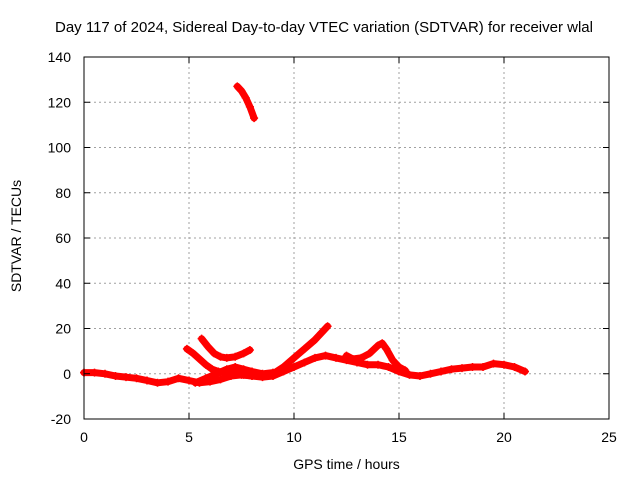 The width and height of the screenshot is (640, 480). What do you see at coordinates (63, 193) in the screenshot?
I see `y-tick-label: 80` at bounding box center [63, 193].